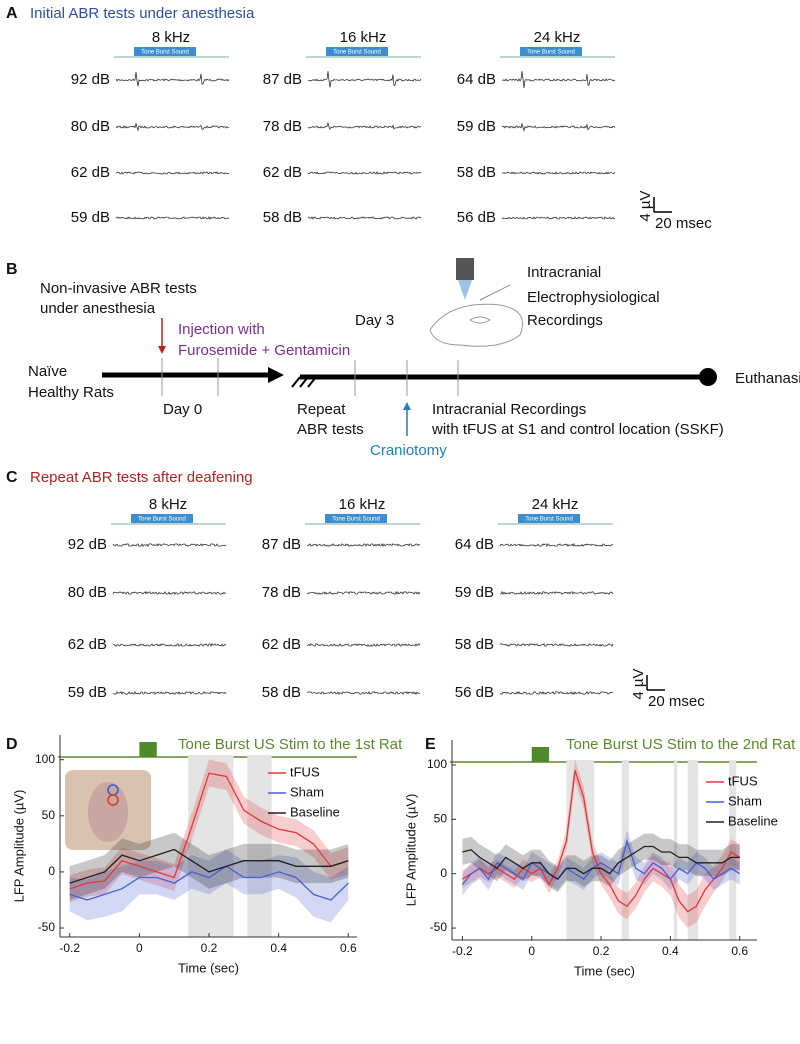 The image size is (800, 1044). Describe the element at coordinates (645, 205) in the screenshot. I see `scale-label: 4 µV` at that location.